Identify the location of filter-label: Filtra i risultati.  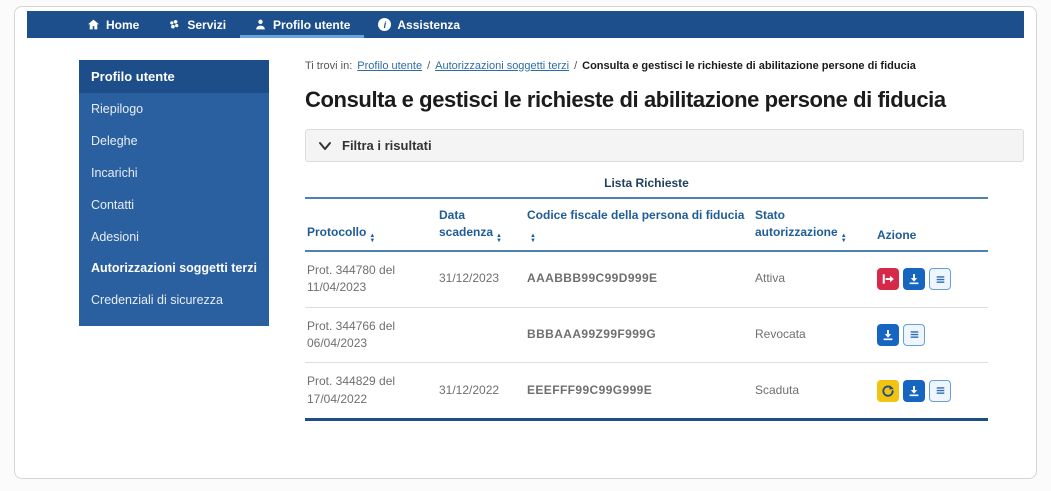
(387, 145).